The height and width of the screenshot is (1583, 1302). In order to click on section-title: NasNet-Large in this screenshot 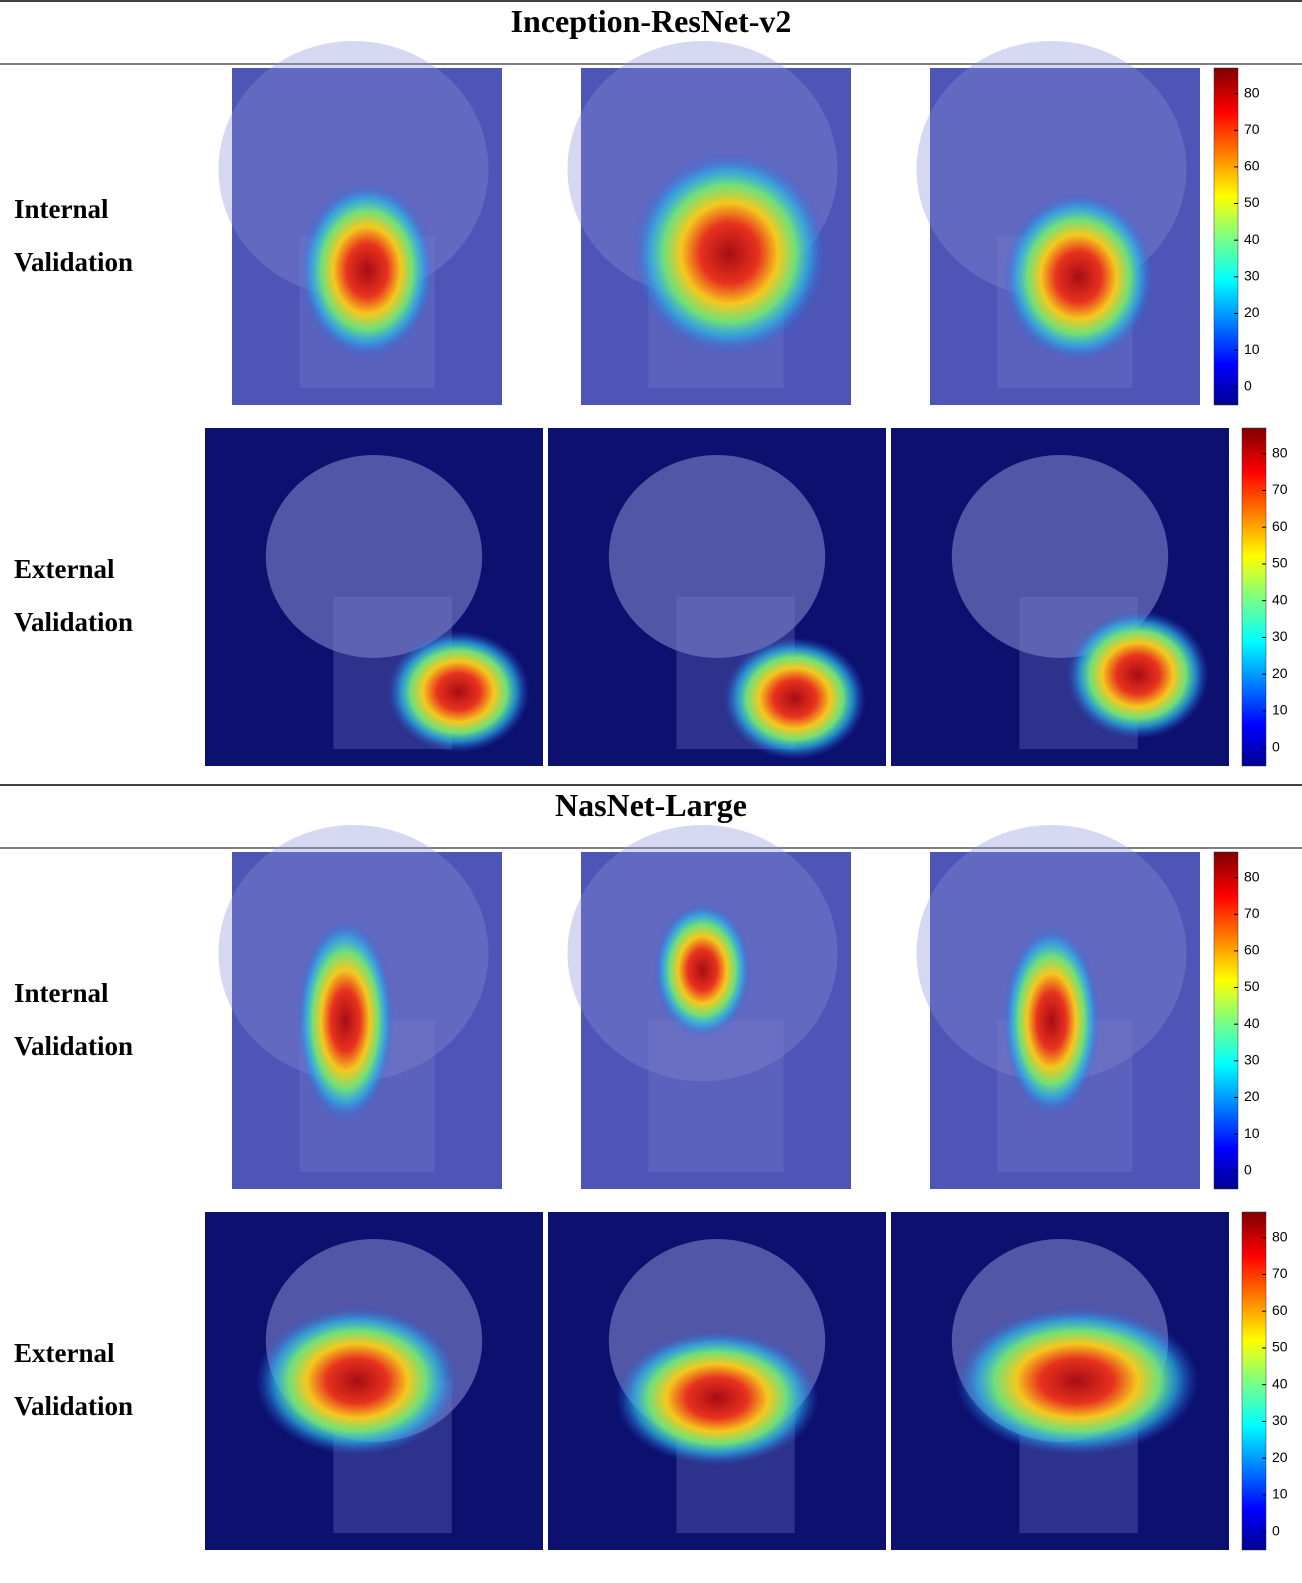, I will do `click(651, 805)`.